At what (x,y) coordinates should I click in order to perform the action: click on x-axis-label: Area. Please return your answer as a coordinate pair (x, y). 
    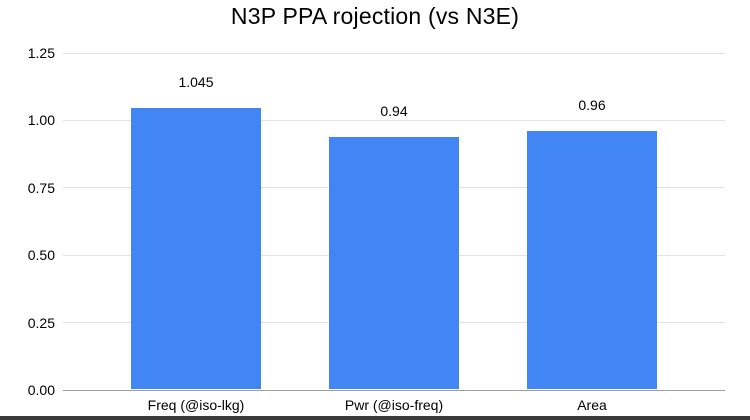
    Looking at the image, I should click on (592, 405).